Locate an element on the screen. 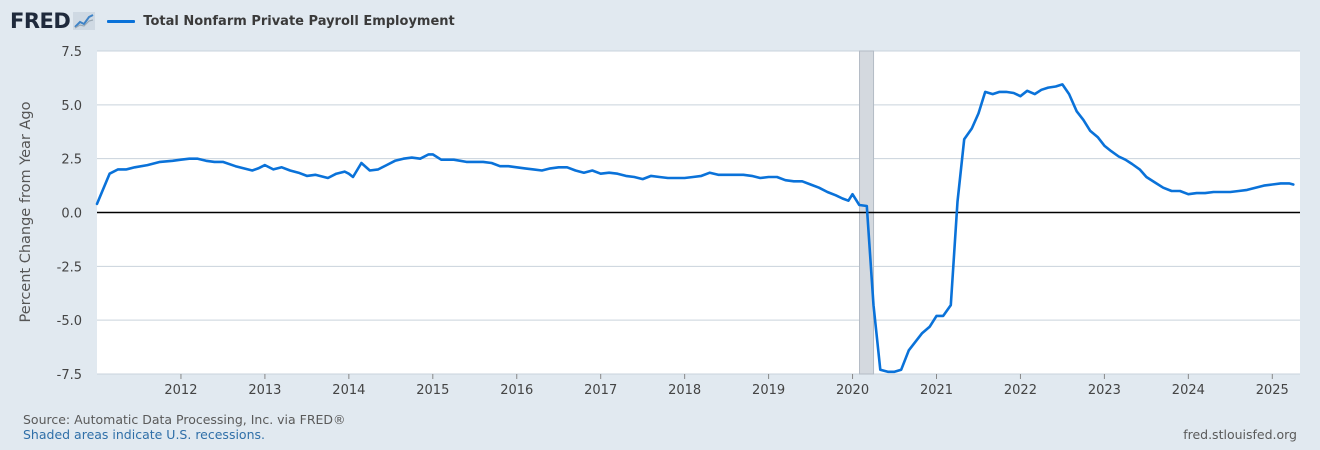  y-tick-label: 2.5 is located at coordinates (71, 160).